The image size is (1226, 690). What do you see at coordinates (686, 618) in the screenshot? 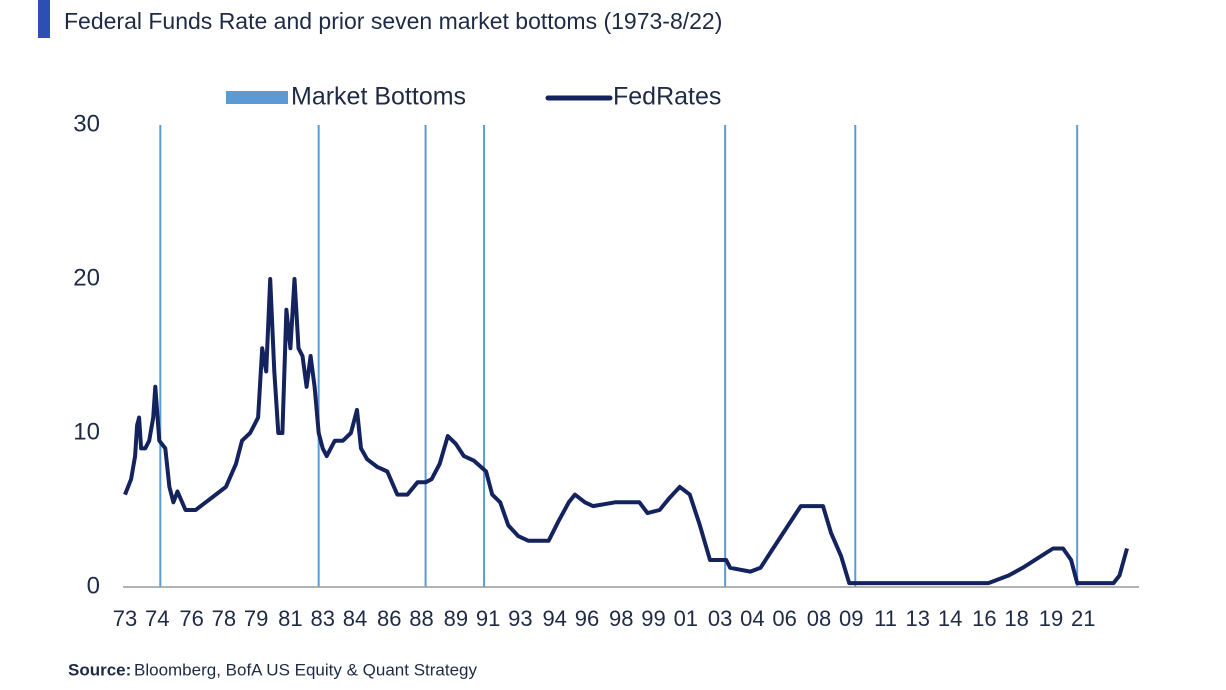
I see `x-tick-label: 01` at bounding box center [686, 618].